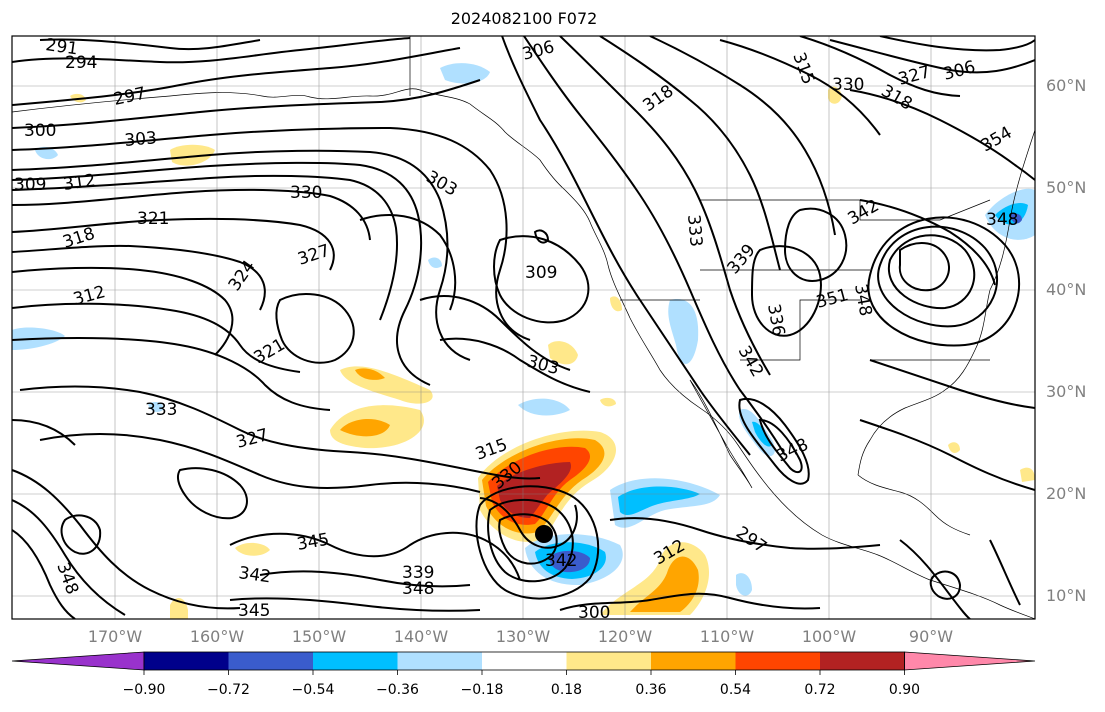  I want to click on colorbar, so click(523, 663).